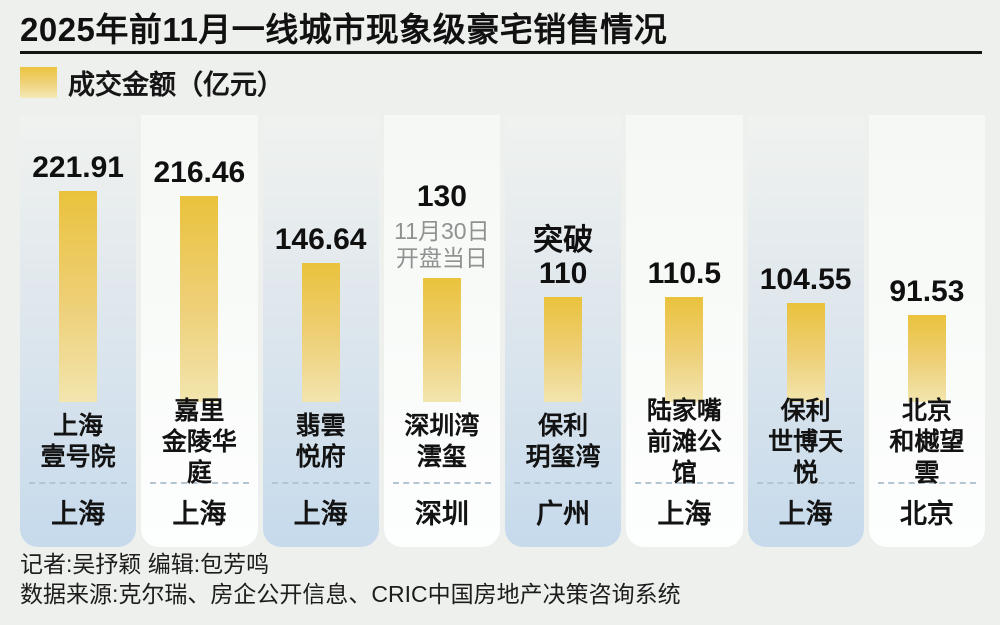 The width and height of the screenshot is (1000, 625). I want to click on project-column: 216.46 嘉里 金陵华庭 上海, so click(199, 331).